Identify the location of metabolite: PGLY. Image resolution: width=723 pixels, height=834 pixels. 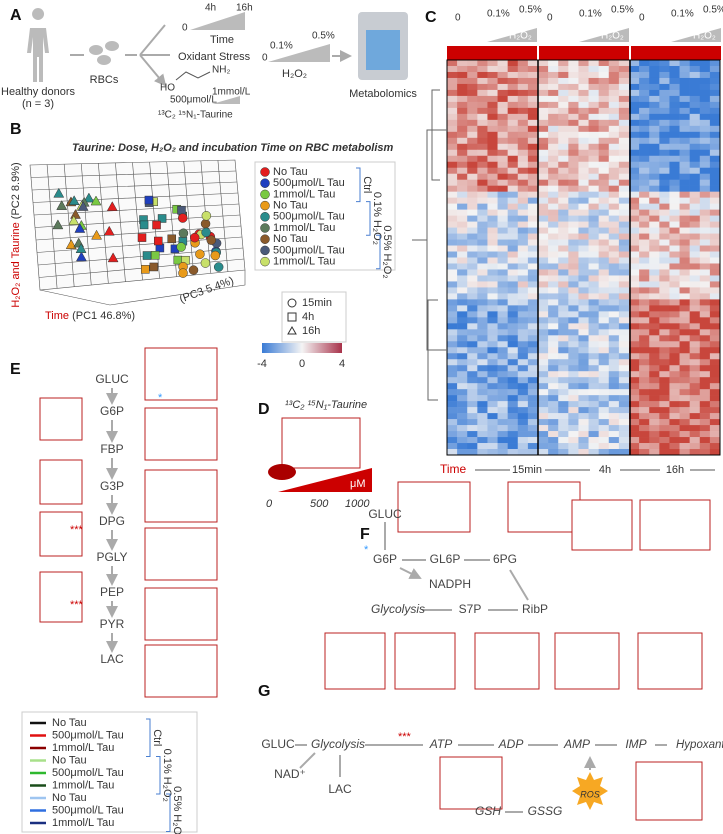
(111, 557).